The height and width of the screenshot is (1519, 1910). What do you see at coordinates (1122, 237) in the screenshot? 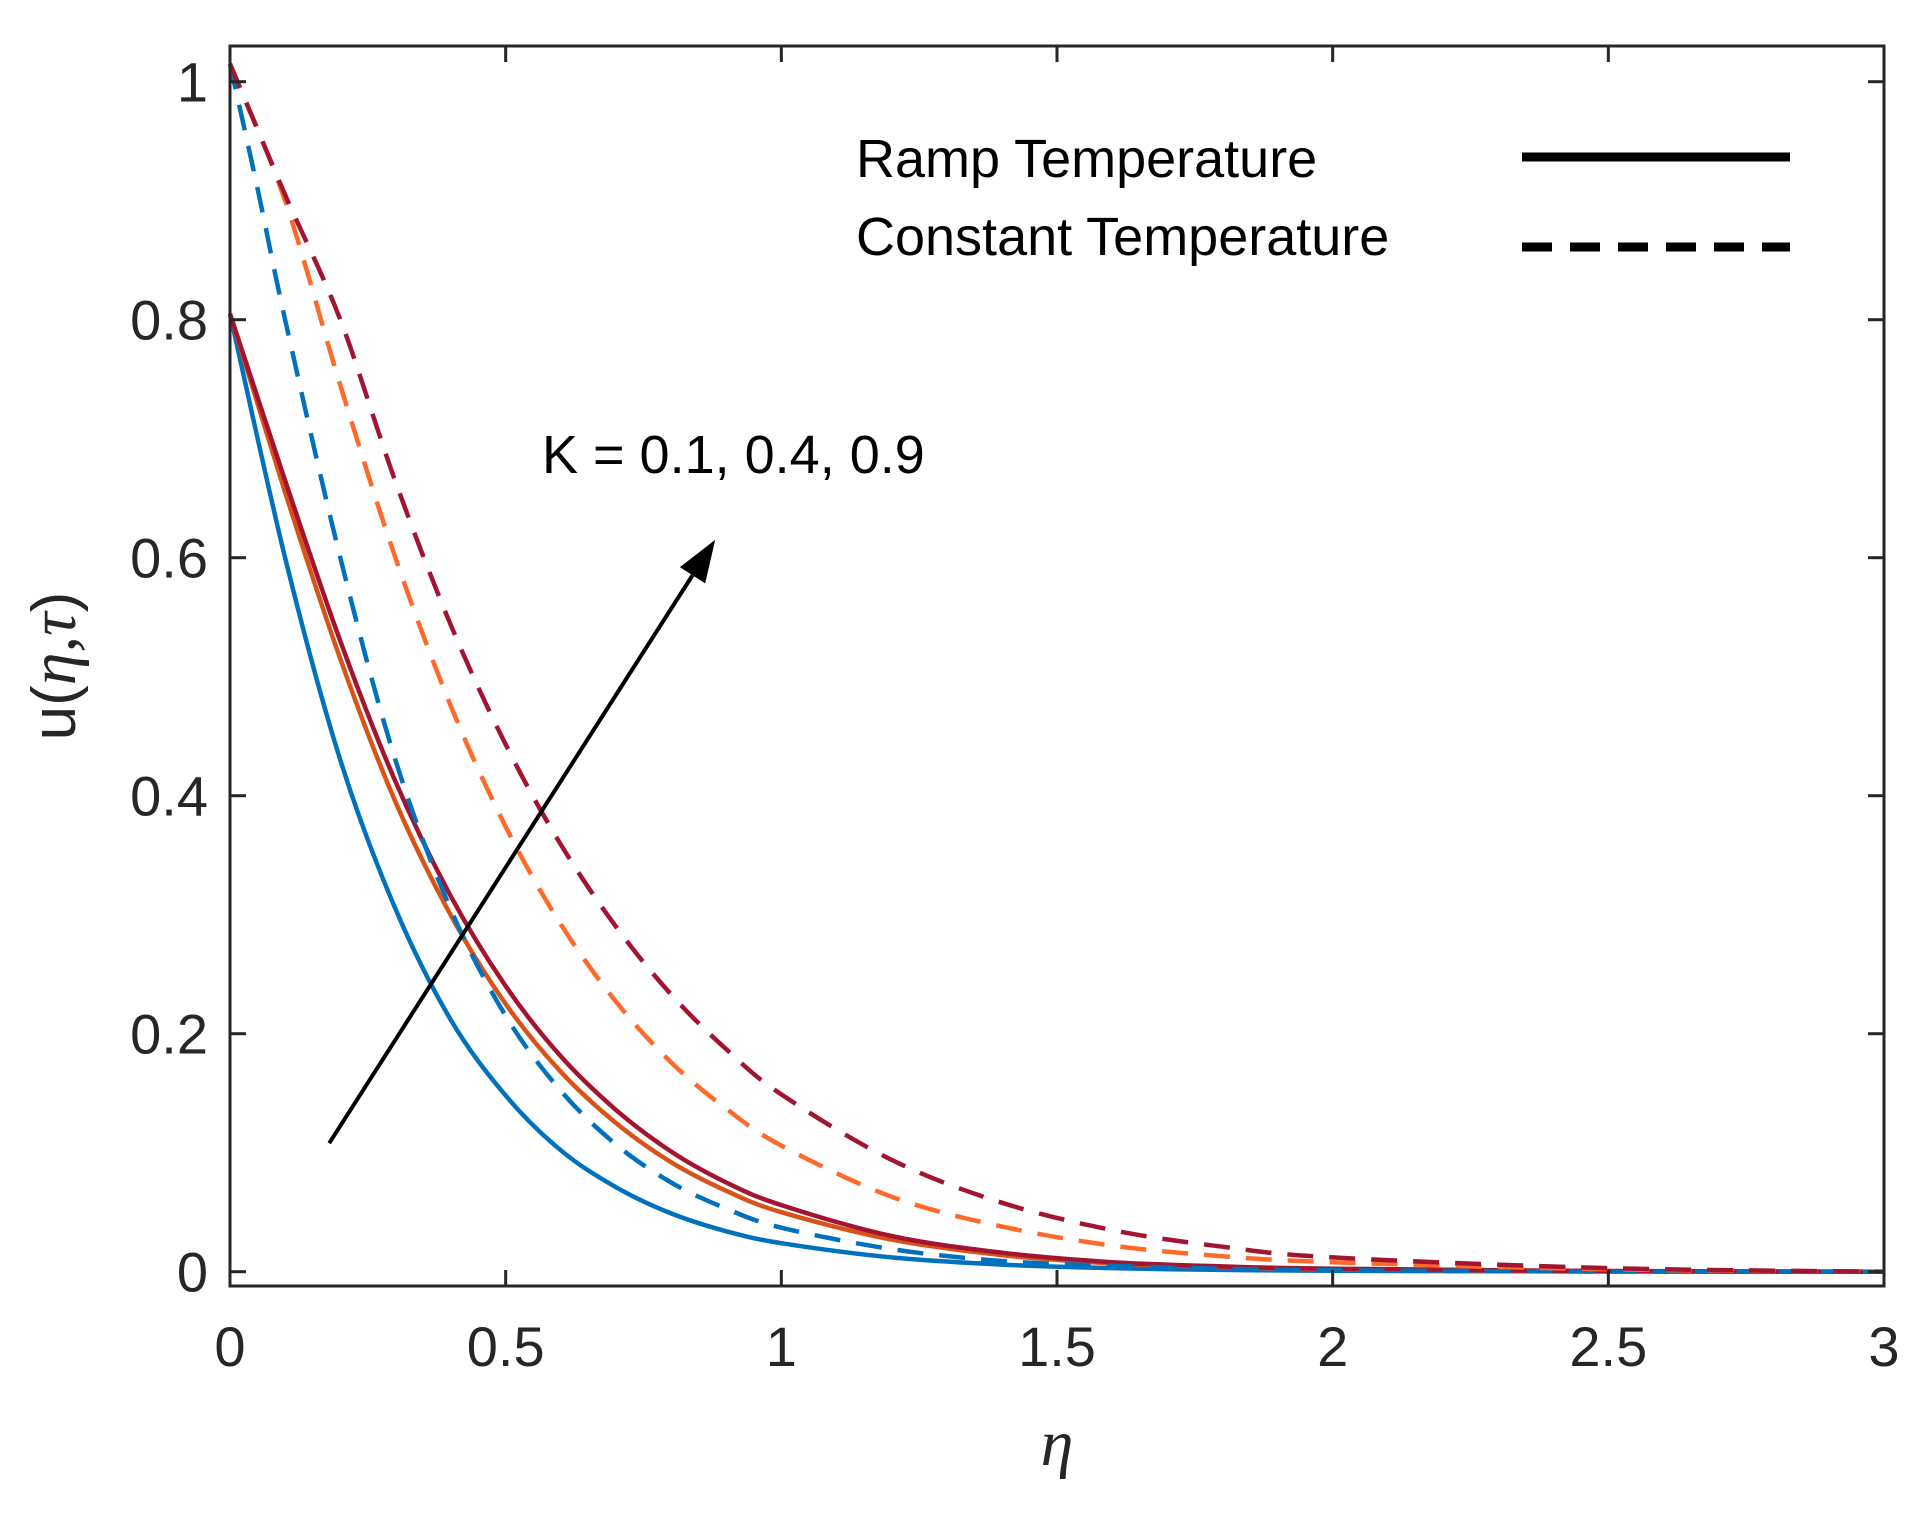
I see `legend-label-constant: Constant Temperature` at bounding box center [1122, 237].